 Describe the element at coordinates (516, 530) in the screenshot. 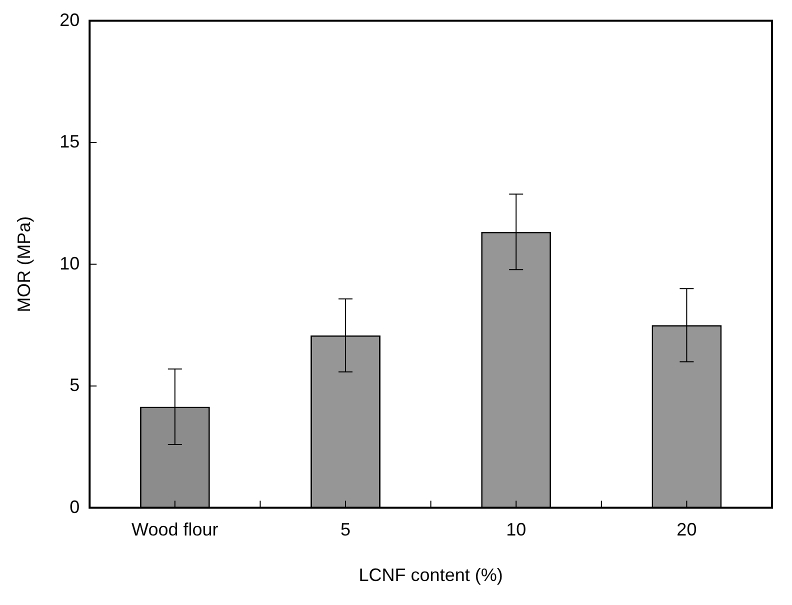

I see `x-tick-label: 10` at that location.